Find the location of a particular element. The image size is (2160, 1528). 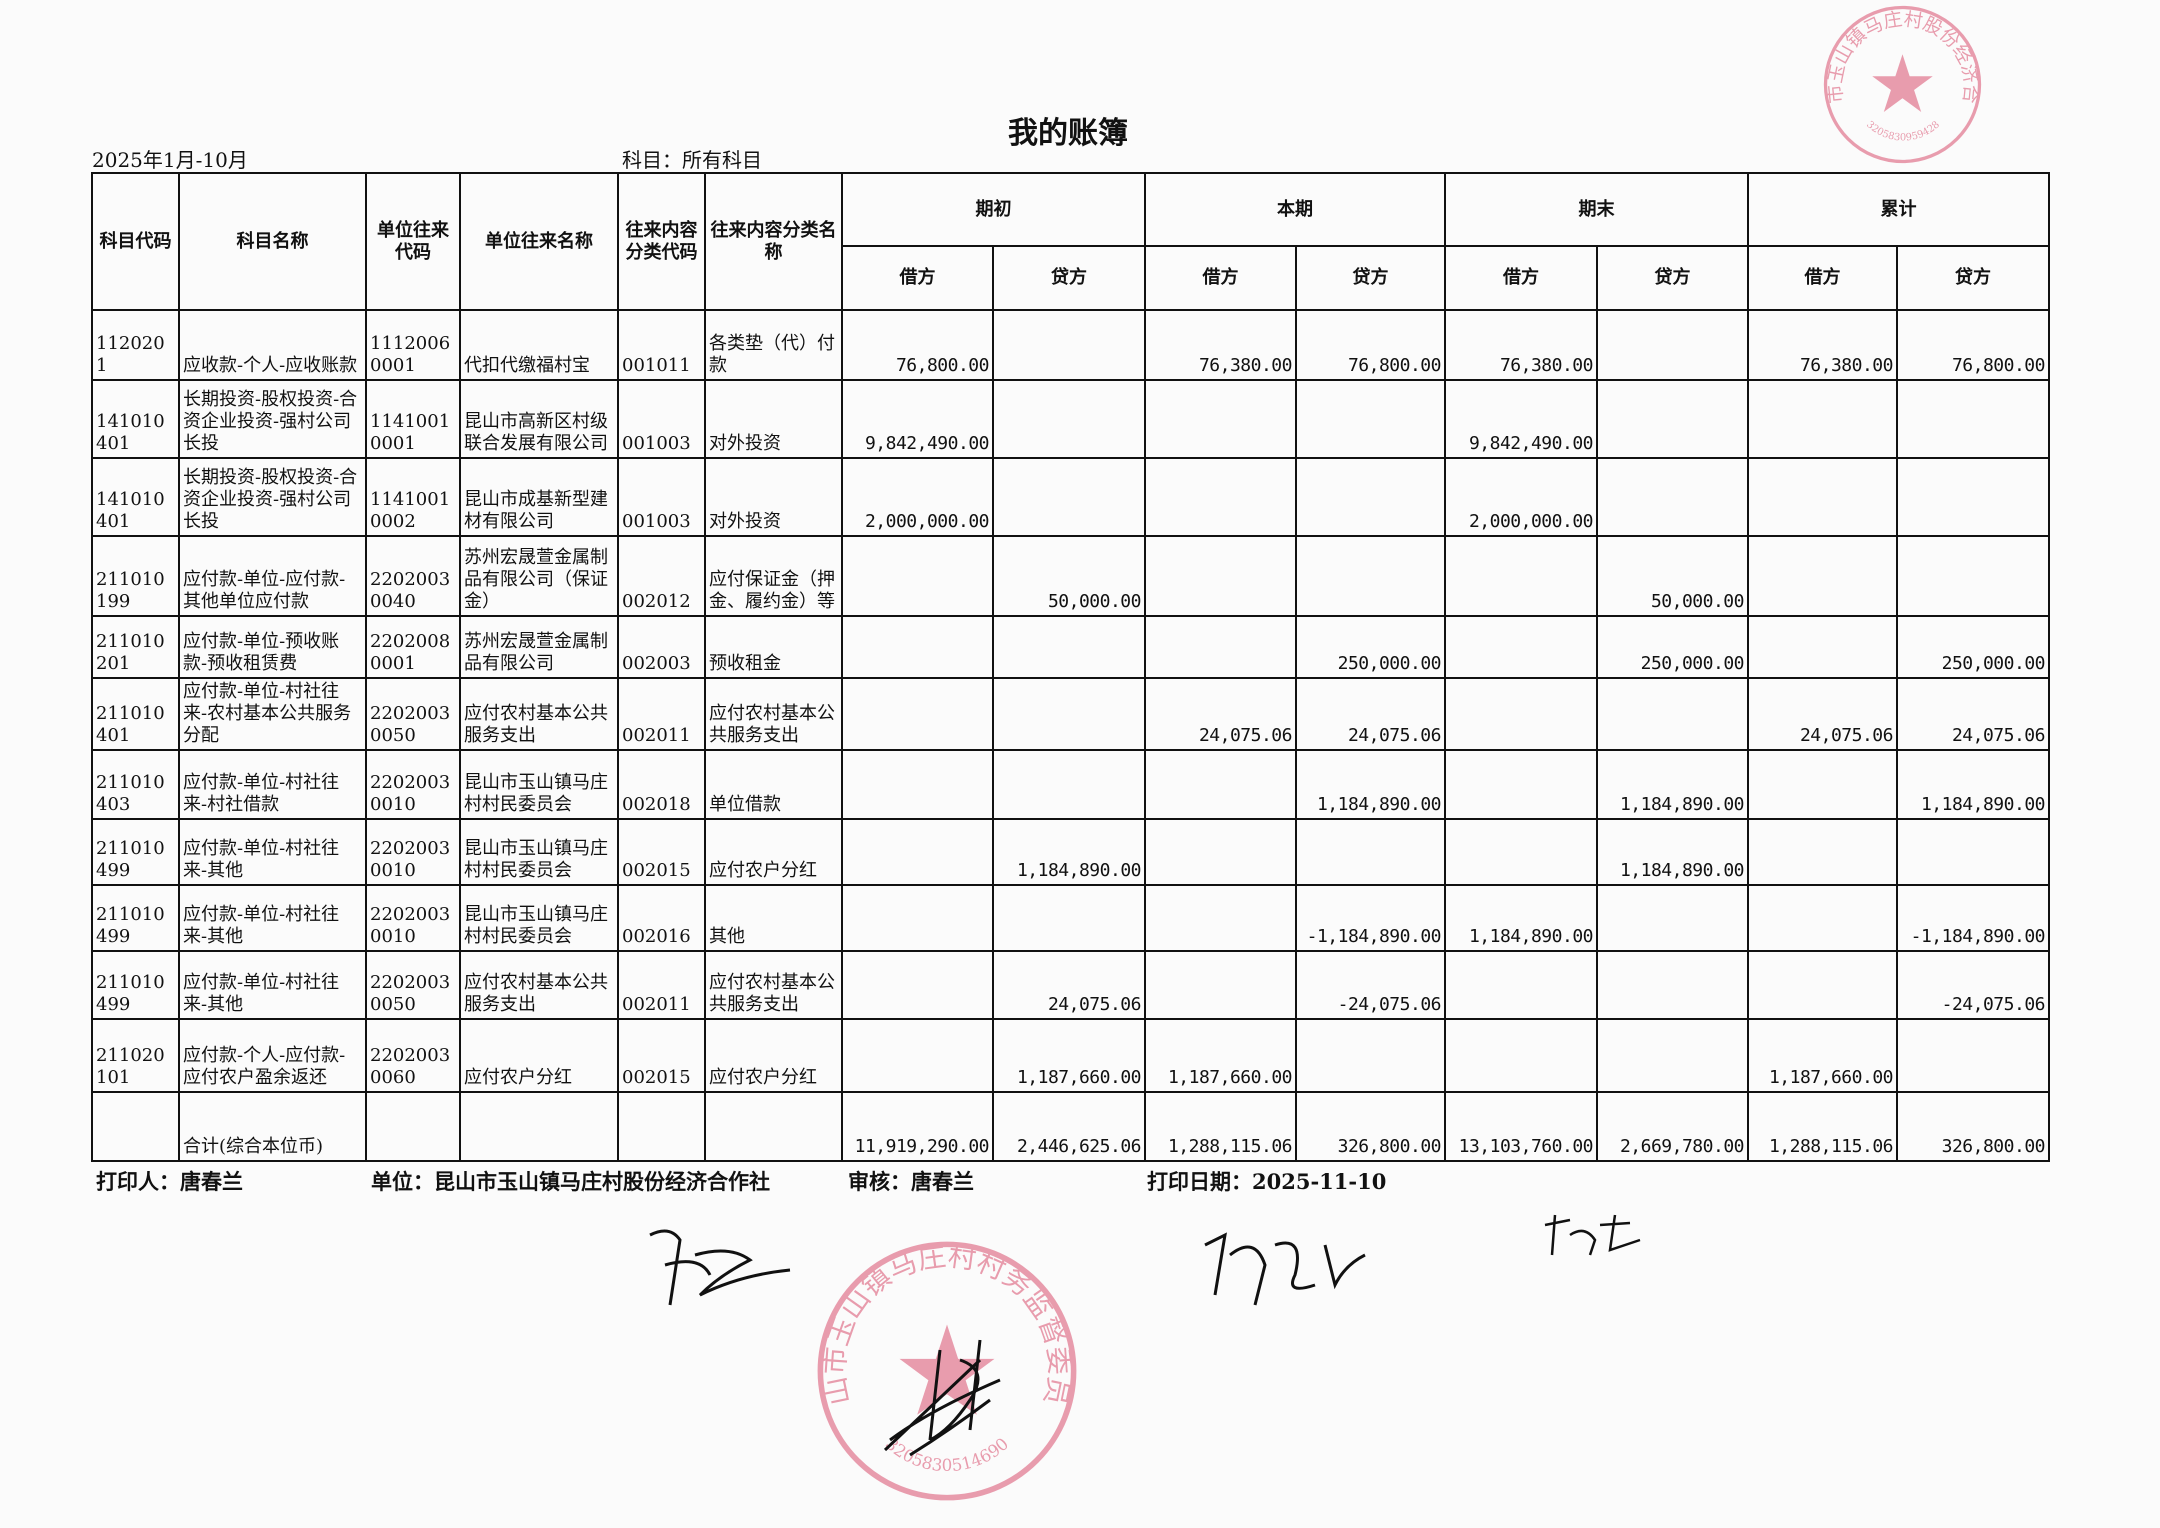

svg-text: 3205830959428 is located at coordinates (1903, 131).